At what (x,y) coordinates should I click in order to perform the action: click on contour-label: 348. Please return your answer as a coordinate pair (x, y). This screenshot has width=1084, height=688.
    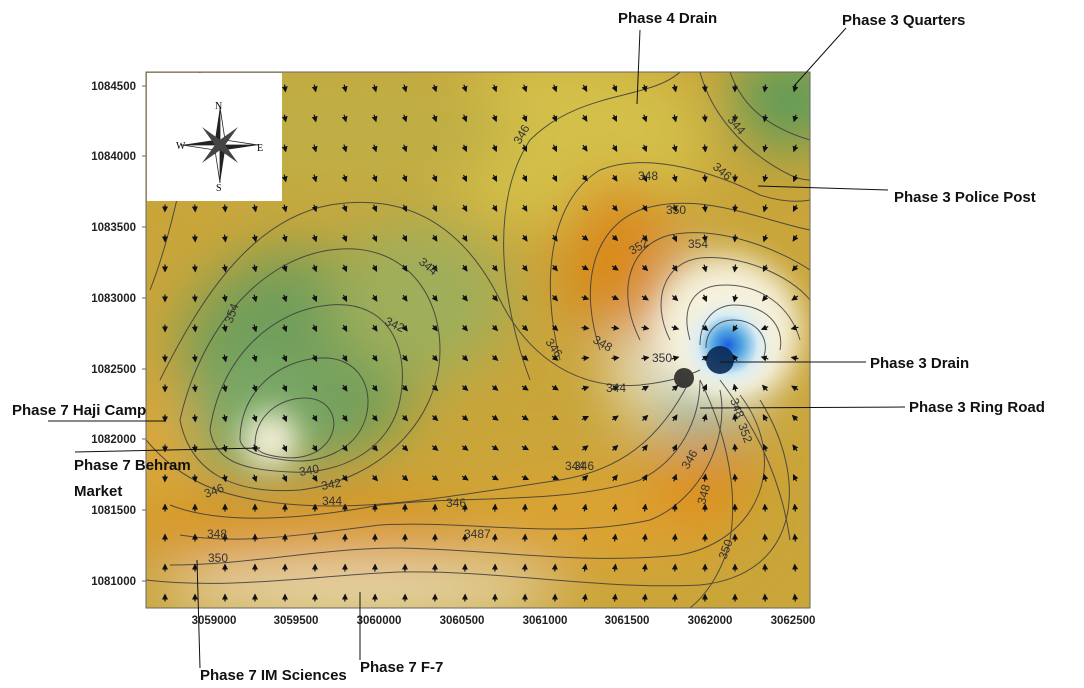
    Looking at the image, I should click on (703, 493).